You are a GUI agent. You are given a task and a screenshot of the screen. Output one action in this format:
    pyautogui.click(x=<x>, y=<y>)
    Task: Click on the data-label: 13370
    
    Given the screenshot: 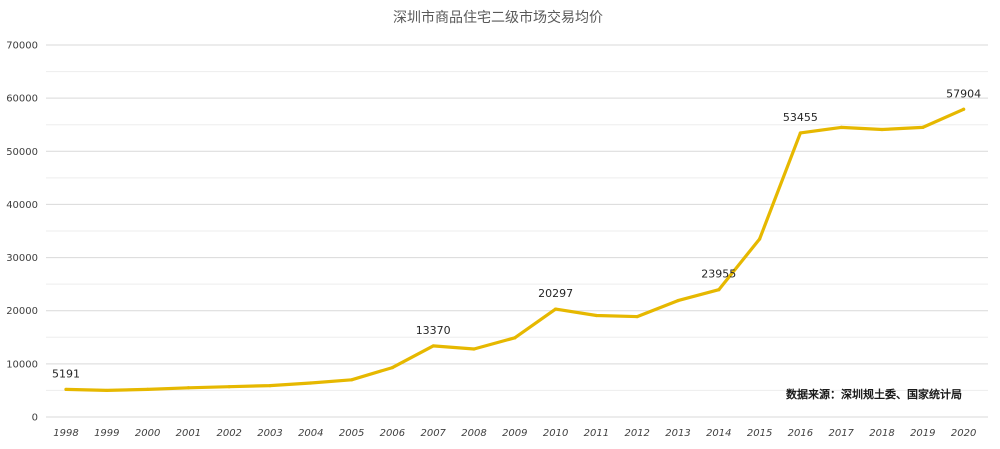 What is the action you would take?
    pyautogui.click(x=433, y=330)
    